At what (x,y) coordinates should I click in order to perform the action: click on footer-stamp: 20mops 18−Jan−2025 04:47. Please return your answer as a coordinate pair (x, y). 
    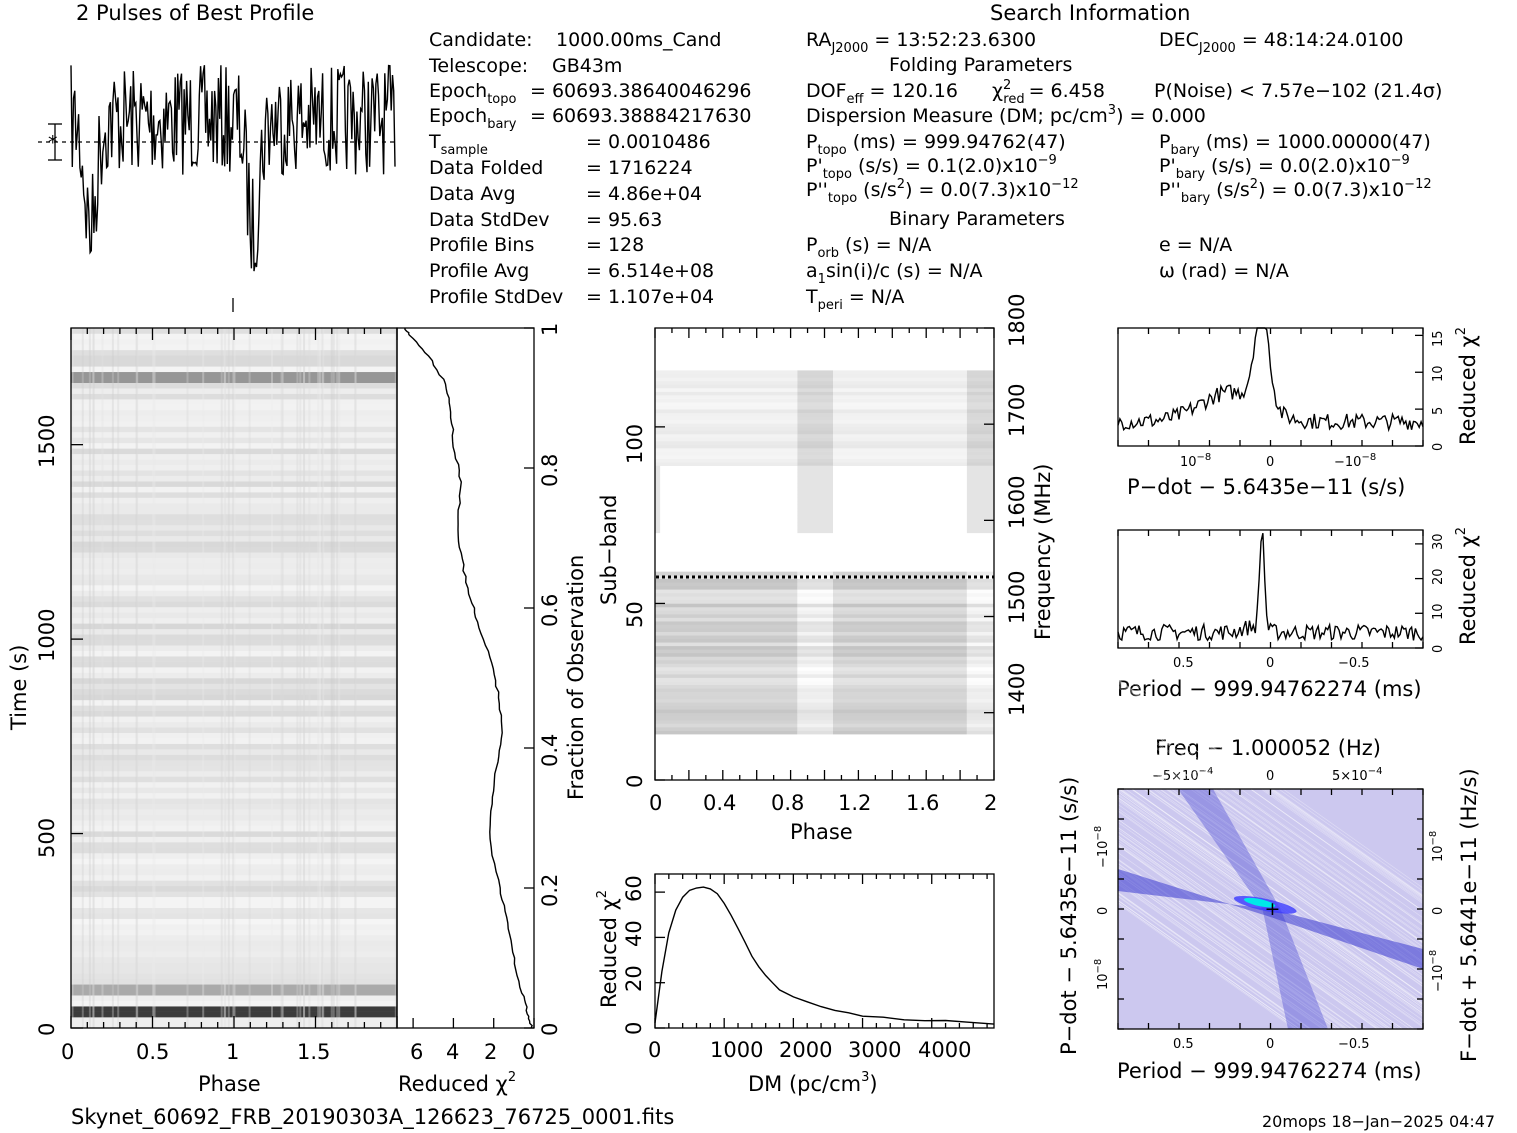
    Looking at the image, I should click on (1378, 1121).